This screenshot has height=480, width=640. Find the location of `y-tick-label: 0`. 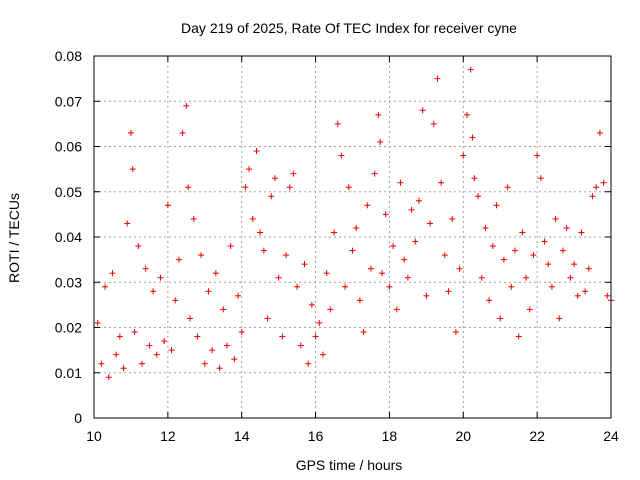

y-tick-label: 0 is located at coordinates (78, 418).